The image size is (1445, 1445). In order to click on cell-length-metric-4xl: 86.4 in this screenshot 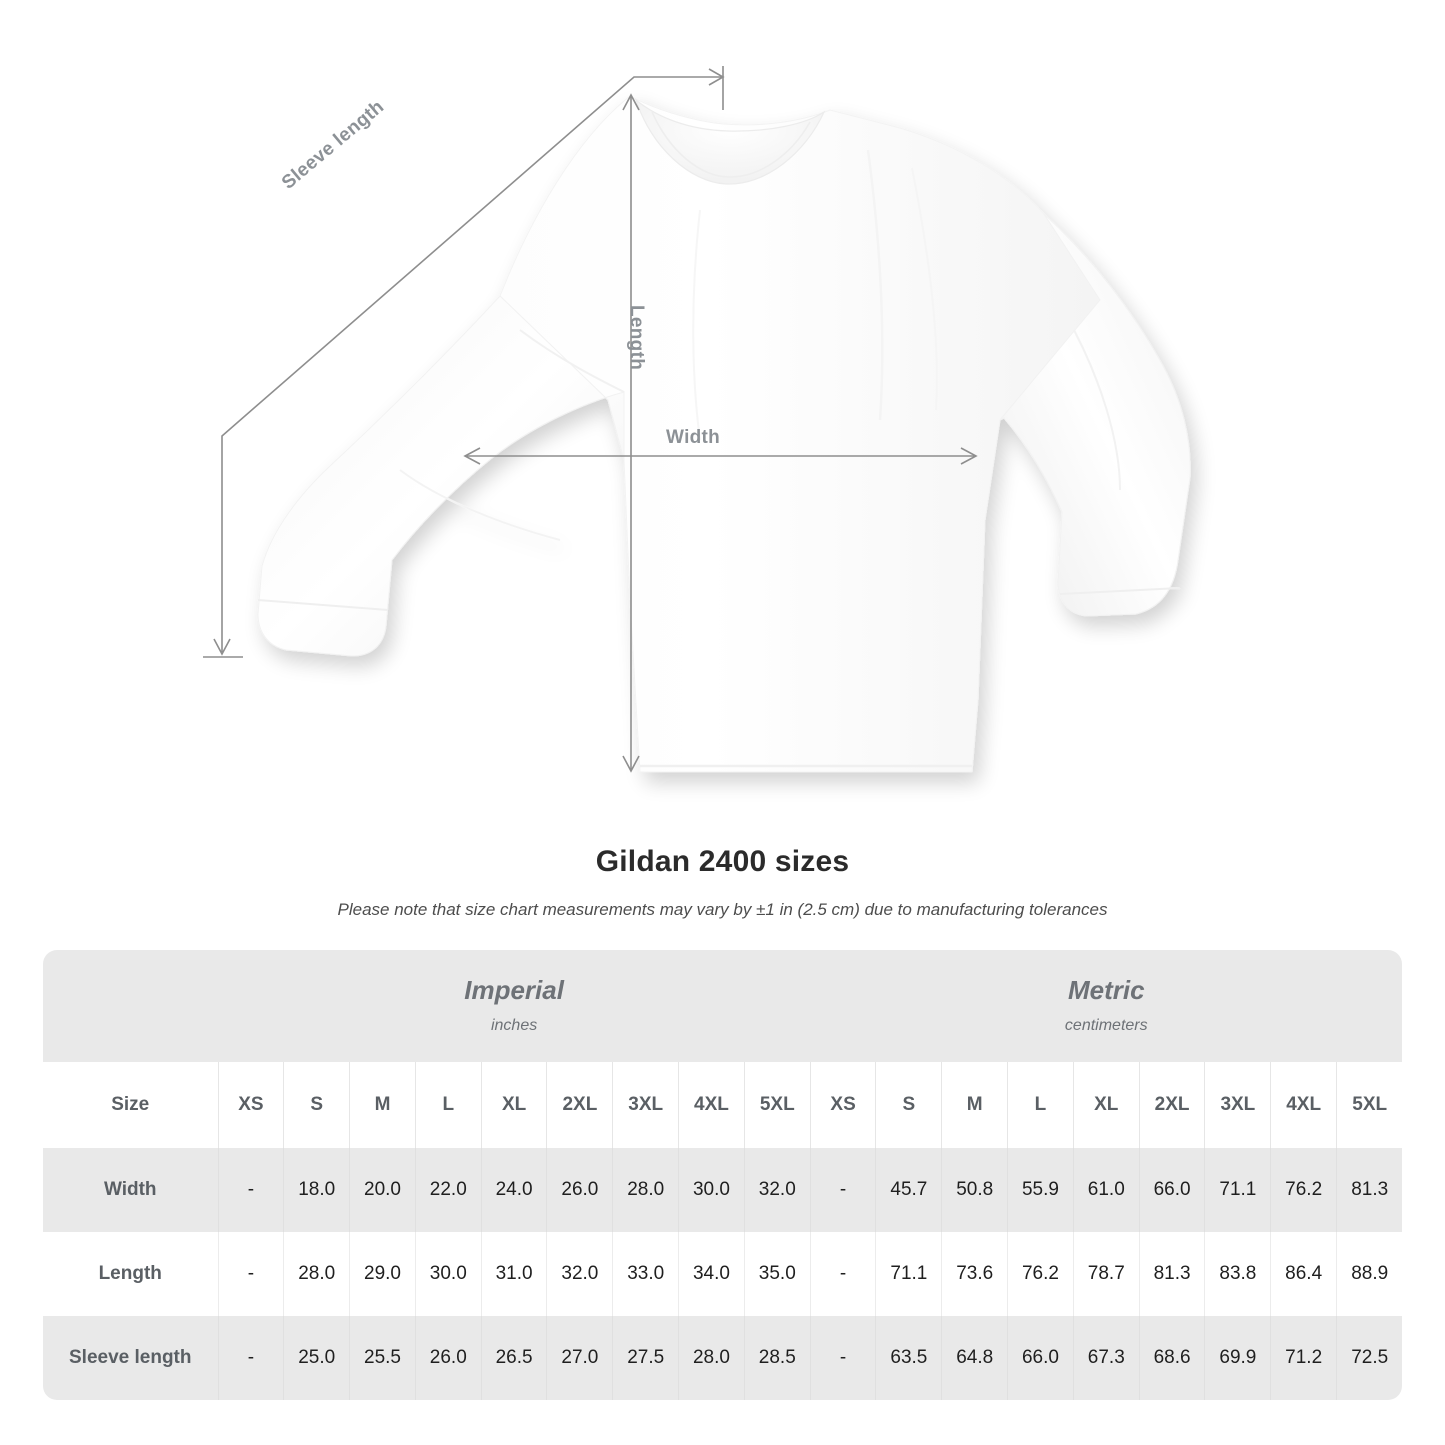, I will do `click(1303, 1274)`.